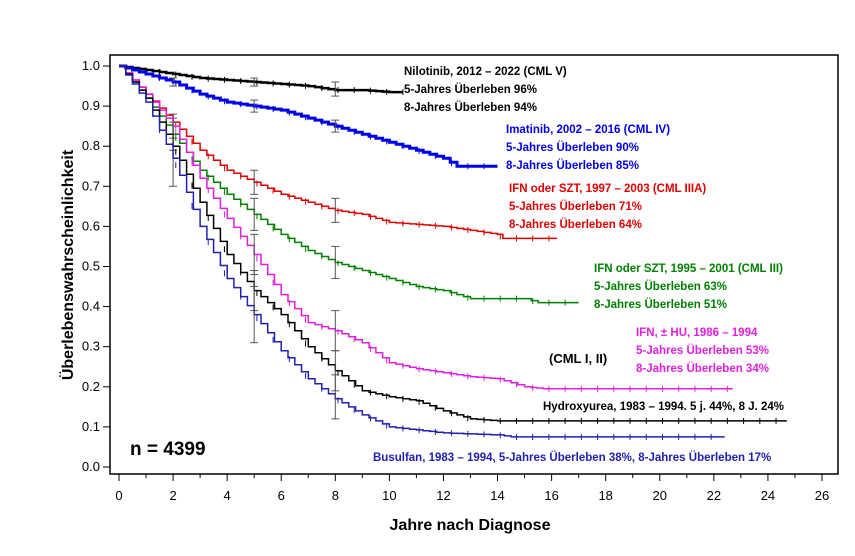 This screenshot has width=855, height=556. I want to click on x-tick-label: 4, so click(227, 495).